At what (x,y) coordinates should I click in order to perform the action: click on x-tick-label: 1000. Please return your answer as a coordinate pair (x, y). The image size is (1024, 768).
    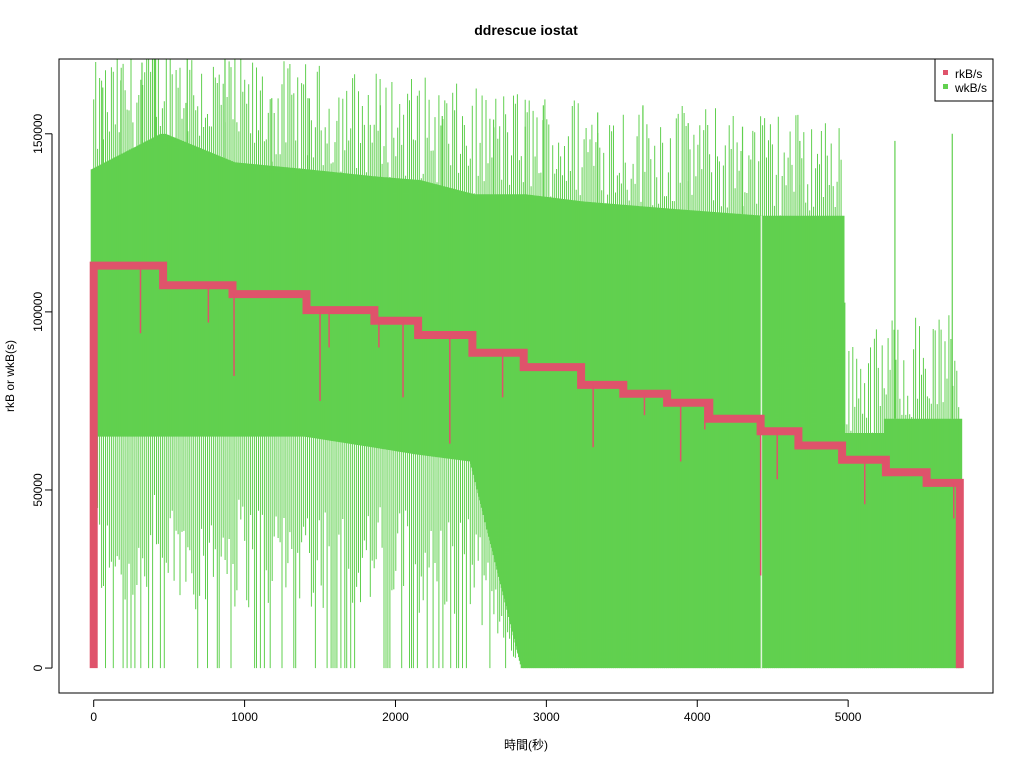
    Looking at the image, I should click on (244, 717).